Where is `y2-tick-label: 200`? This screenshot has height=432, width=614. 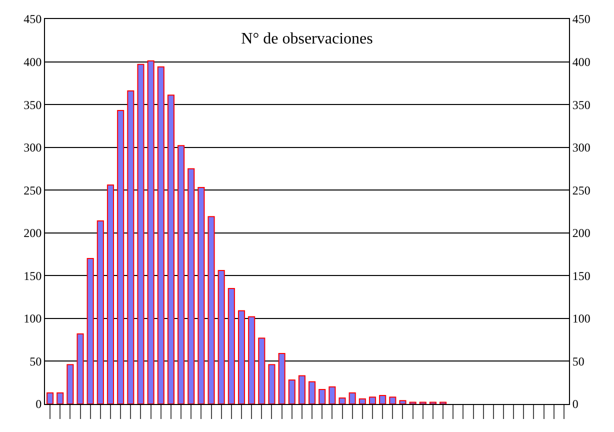
y2-tick-label: 200 is located at coordinates (581, 233).